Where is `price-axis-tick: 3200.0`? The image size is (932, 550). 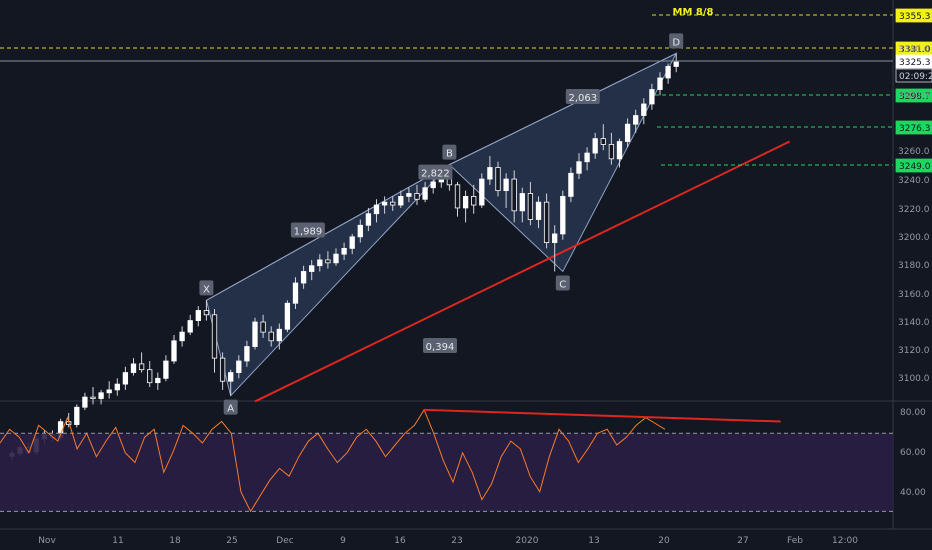
price-axis-tick: 3200.0 is located at coordinates (914, 238).